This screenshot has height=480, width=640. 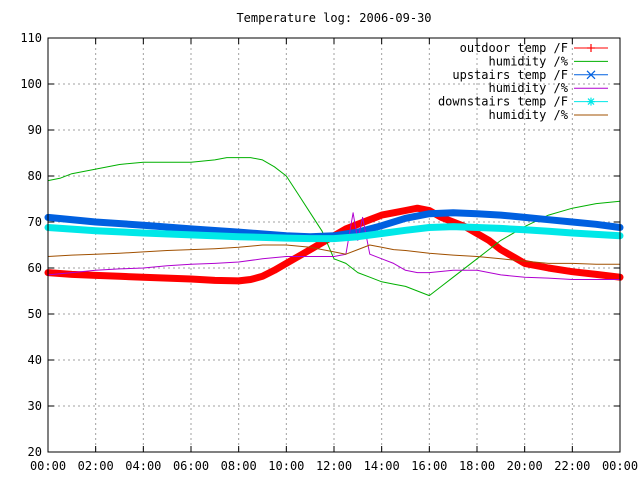 What do you see at coordinates (35, 360) in the screenshot?
I see `y-tick-label: 40` at bounding box center [35, 360].